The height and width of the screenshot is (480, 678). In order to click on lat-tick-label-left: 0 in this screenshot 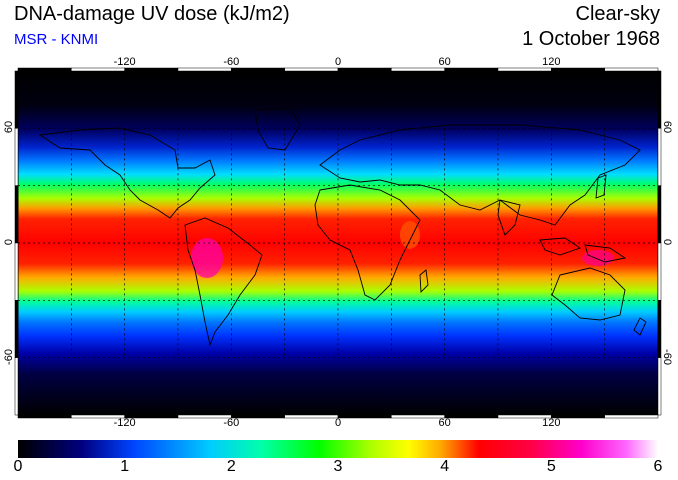, I will do `click(9, 242)`.